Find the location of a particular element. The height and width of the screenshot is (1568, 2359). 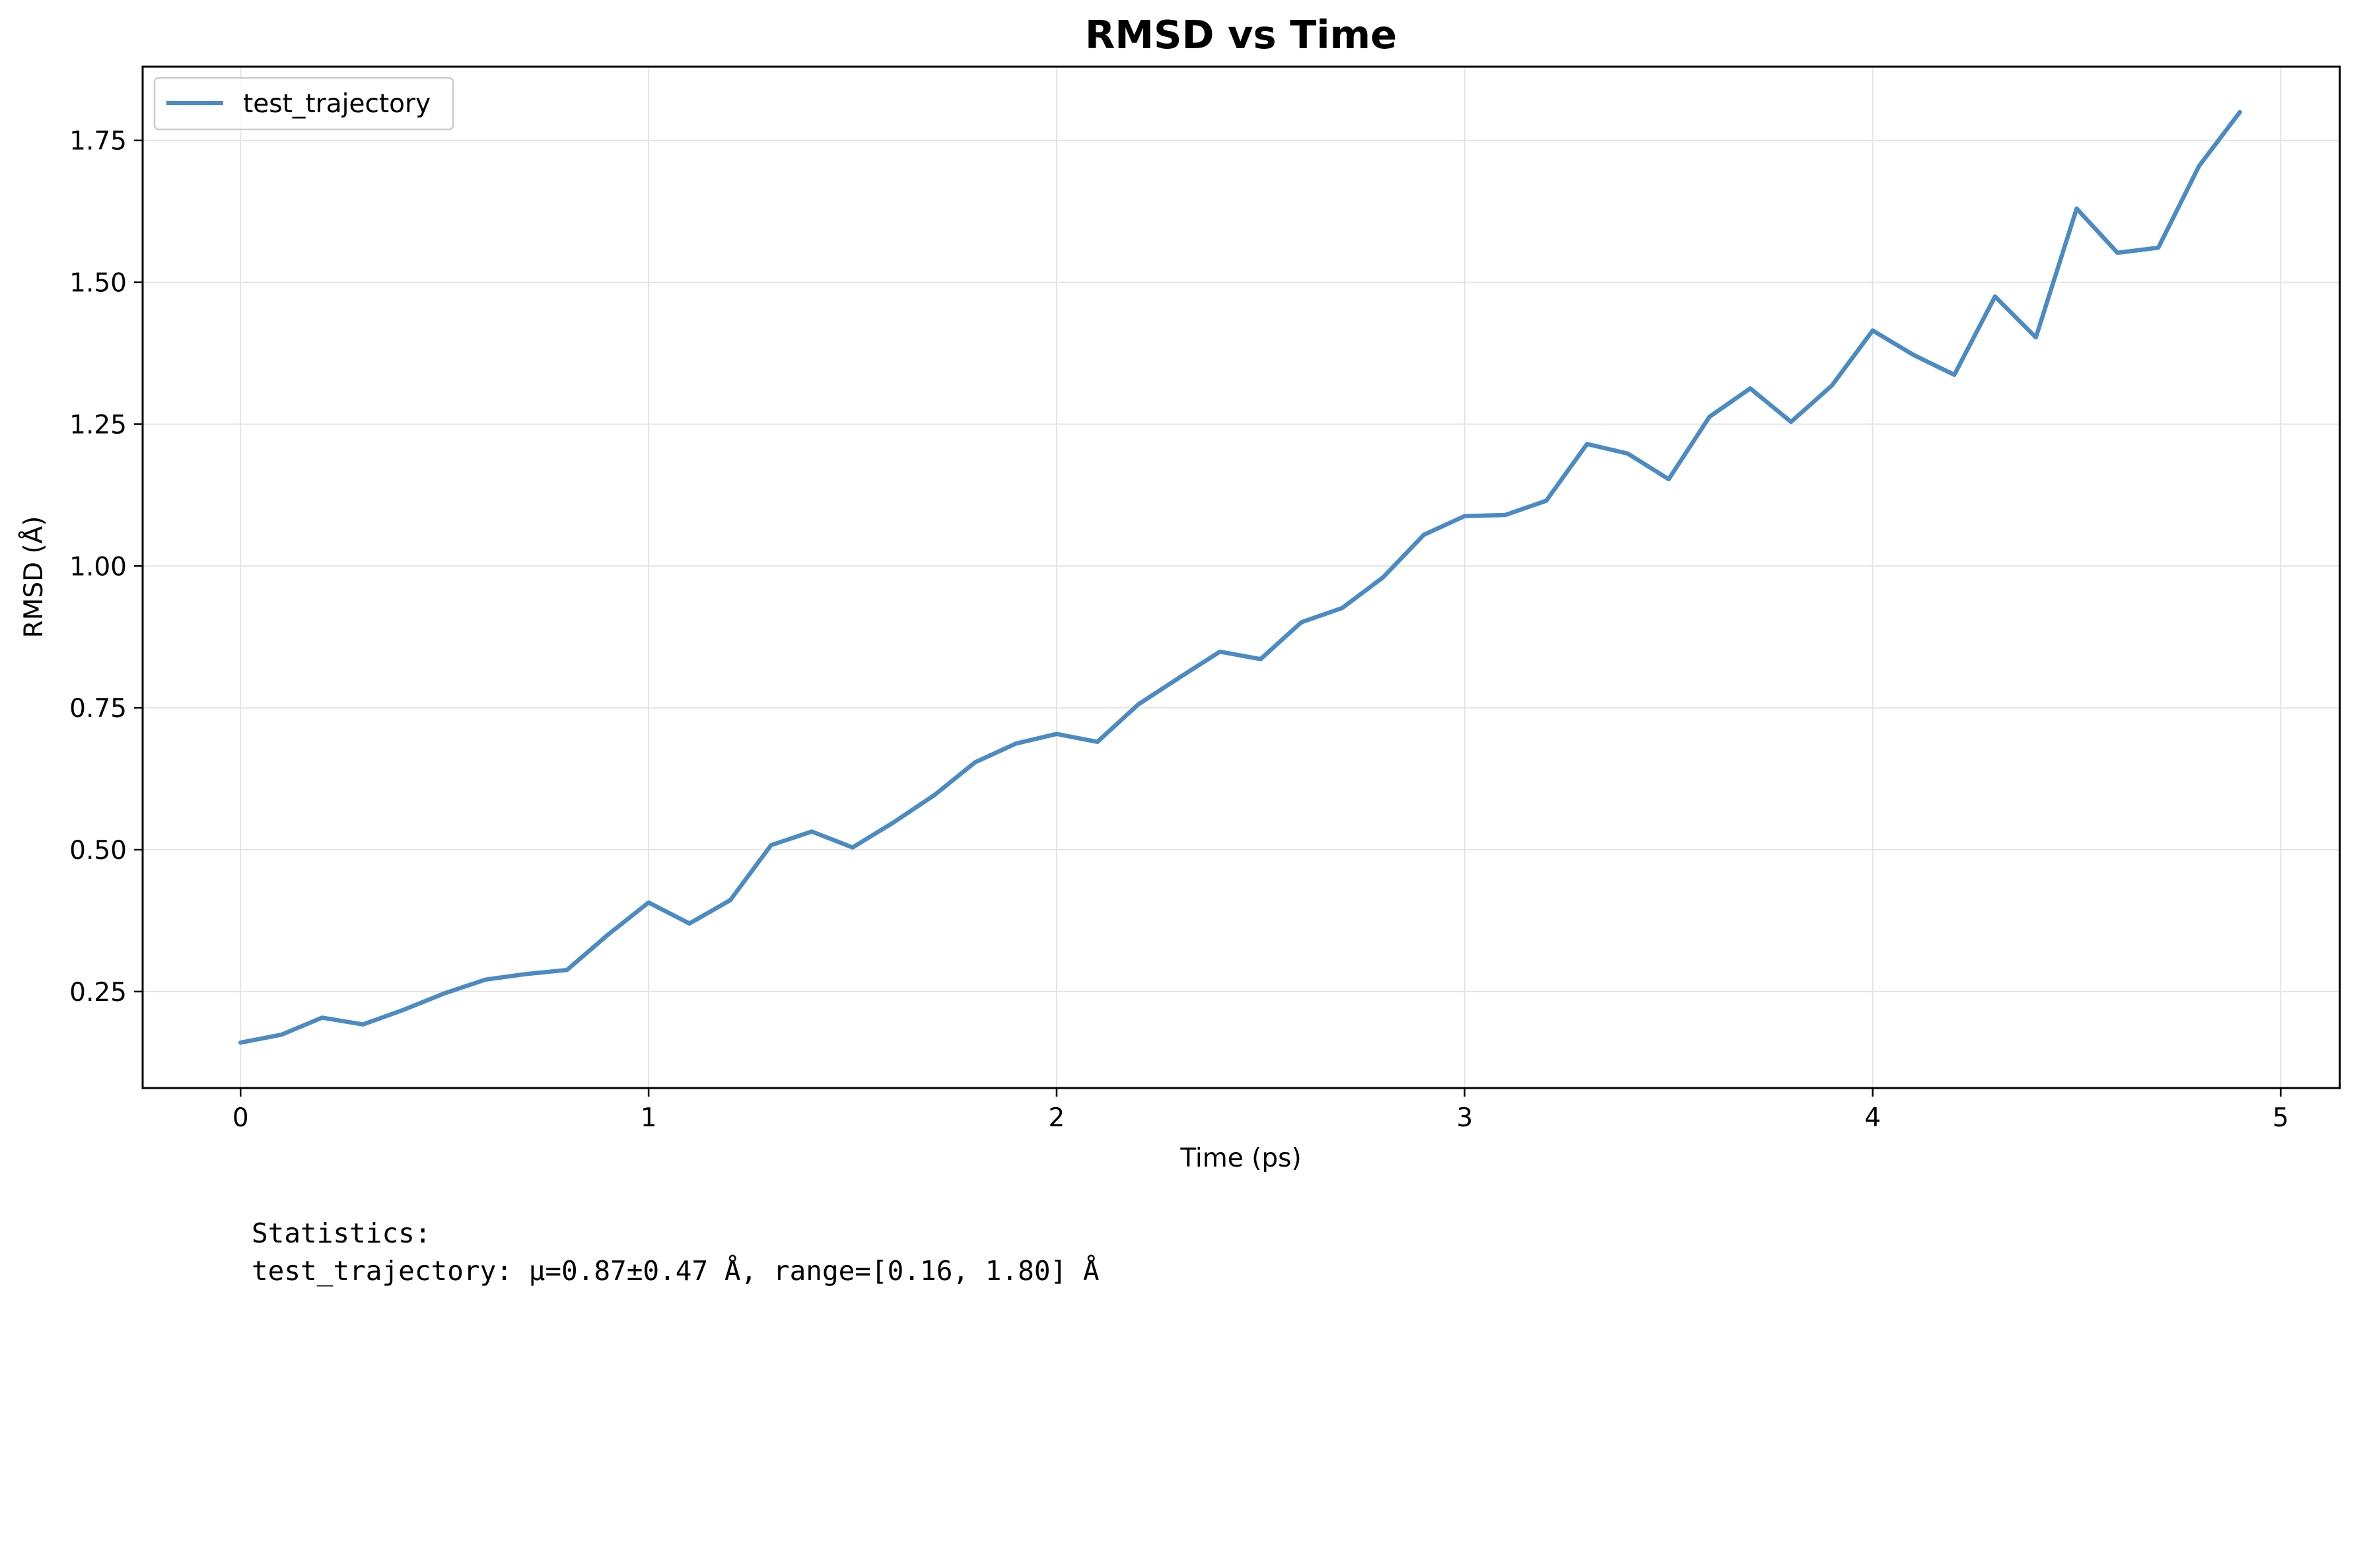

y-tick-label: 0.75 is located at coordinates (98, 709).